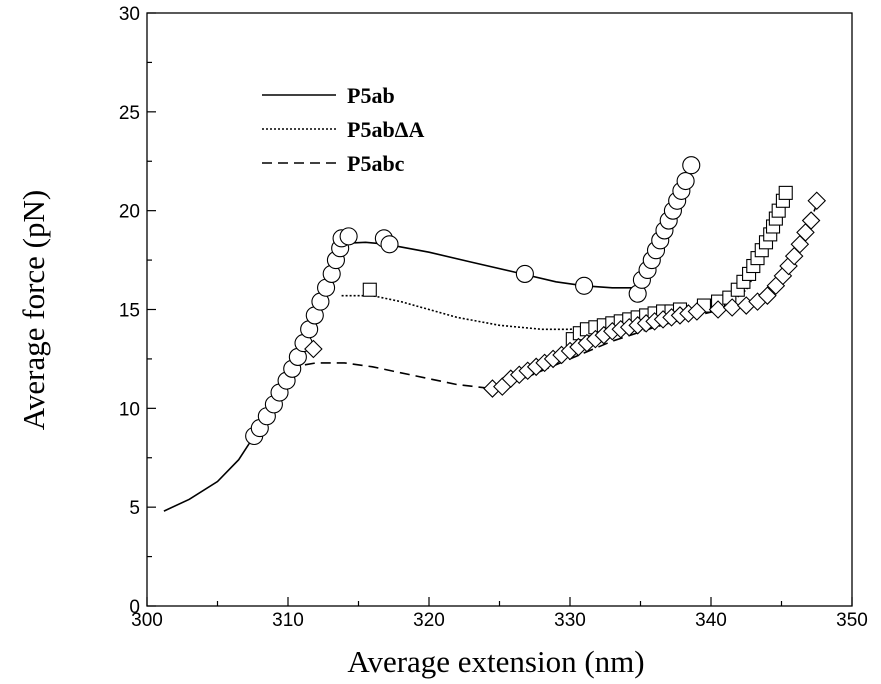  What do you see at coordinates (147, 620) in the screenshot?
I see `x-tick-label: 300` at bounding box center [147, 620].